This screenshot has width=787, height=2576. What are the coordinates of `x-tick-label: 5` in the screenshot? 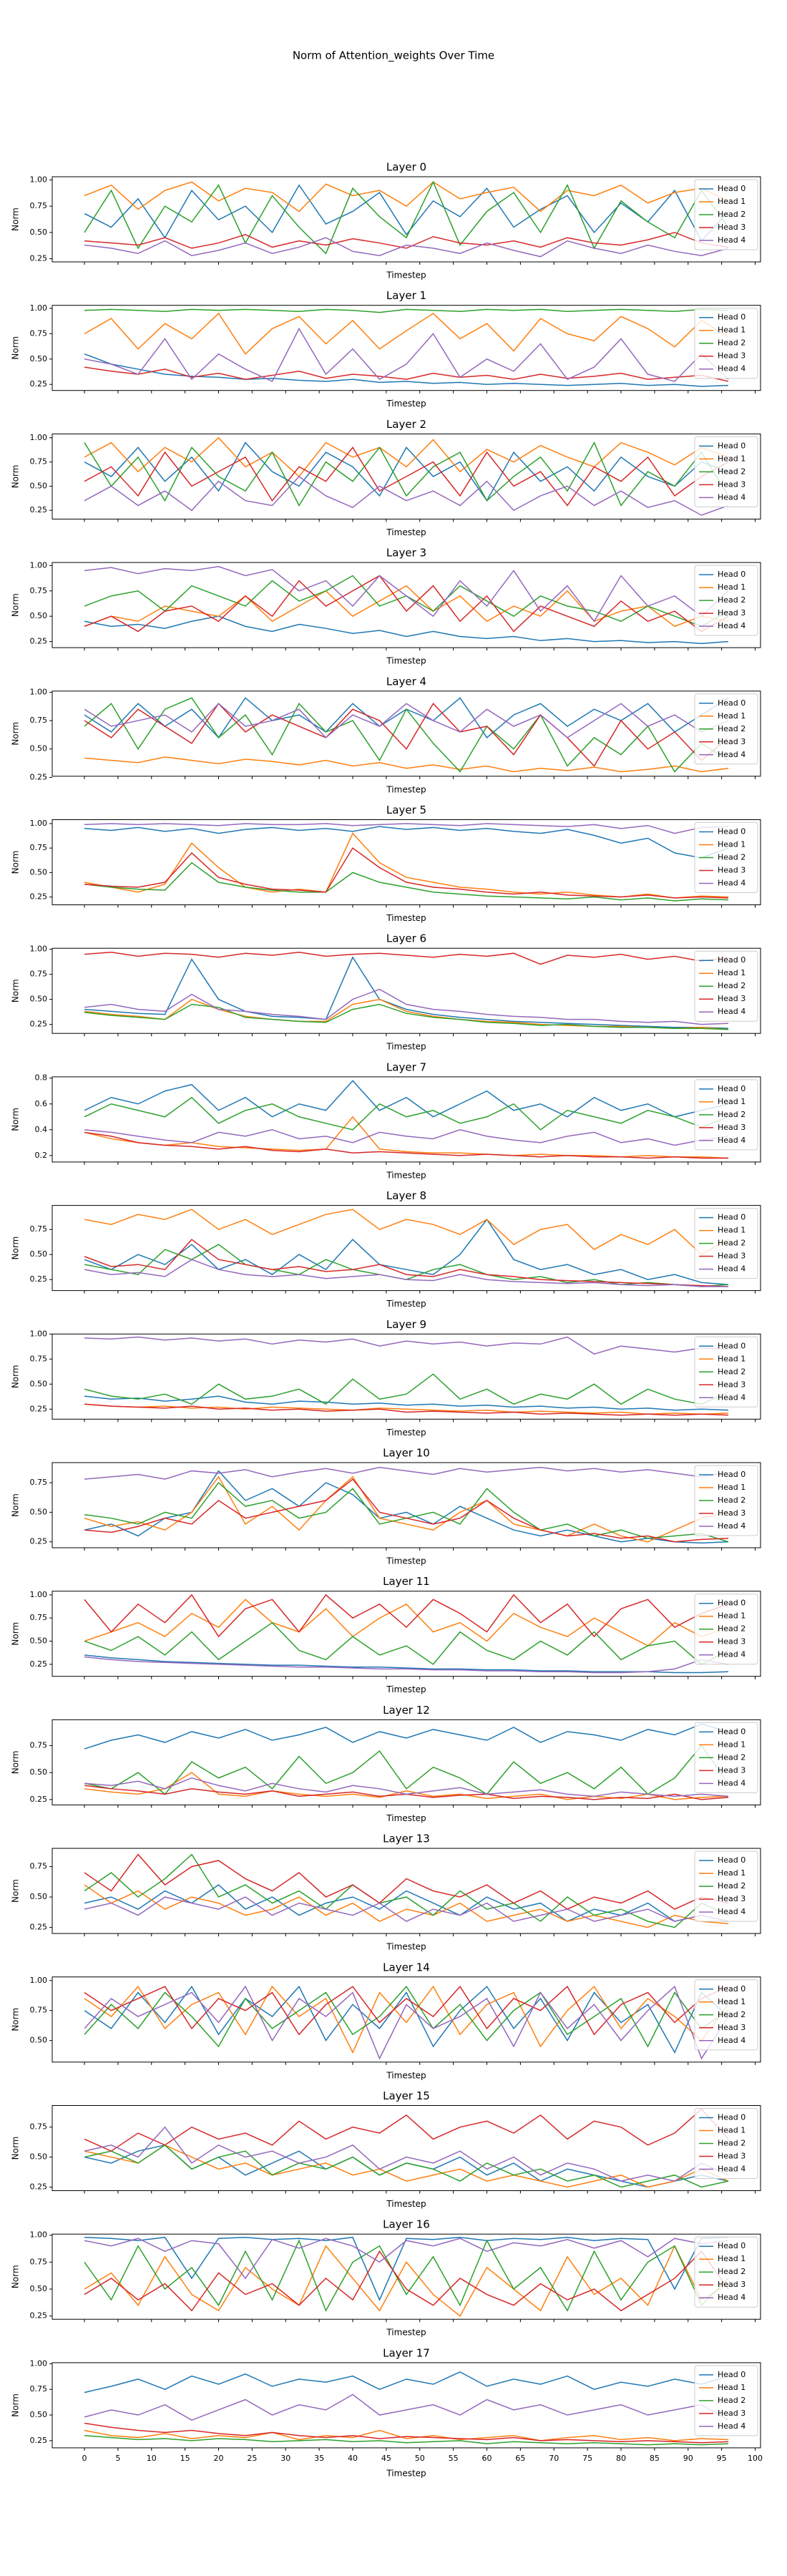 It's located at (118, 2458).